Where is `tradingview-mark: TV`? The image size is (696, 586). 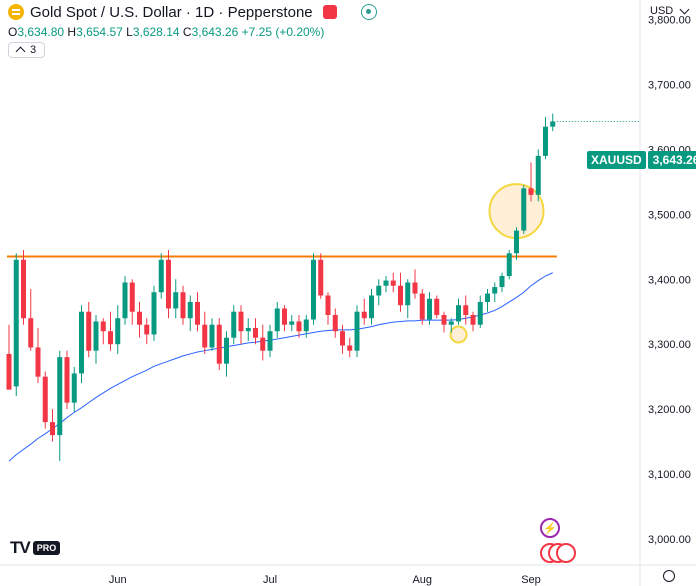 tradingview-mark: TV is located at coordinates (20, 547).